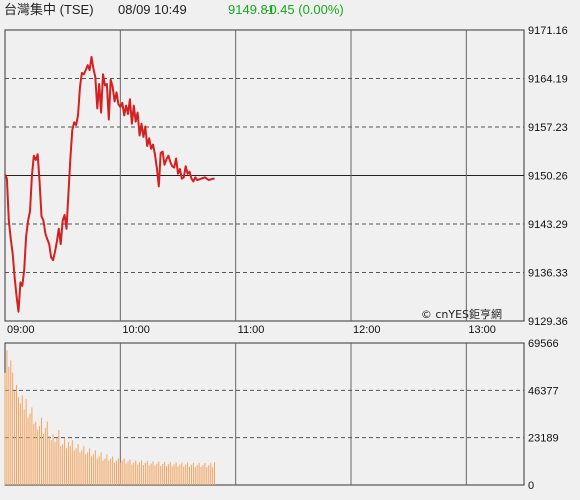 The width and height of the screenshot is (580, 500). What do you see at coordinates (548, 322) in the screenshot?
I see `price-y-tick-label: 9129.36` at bounding box center [548, 322].